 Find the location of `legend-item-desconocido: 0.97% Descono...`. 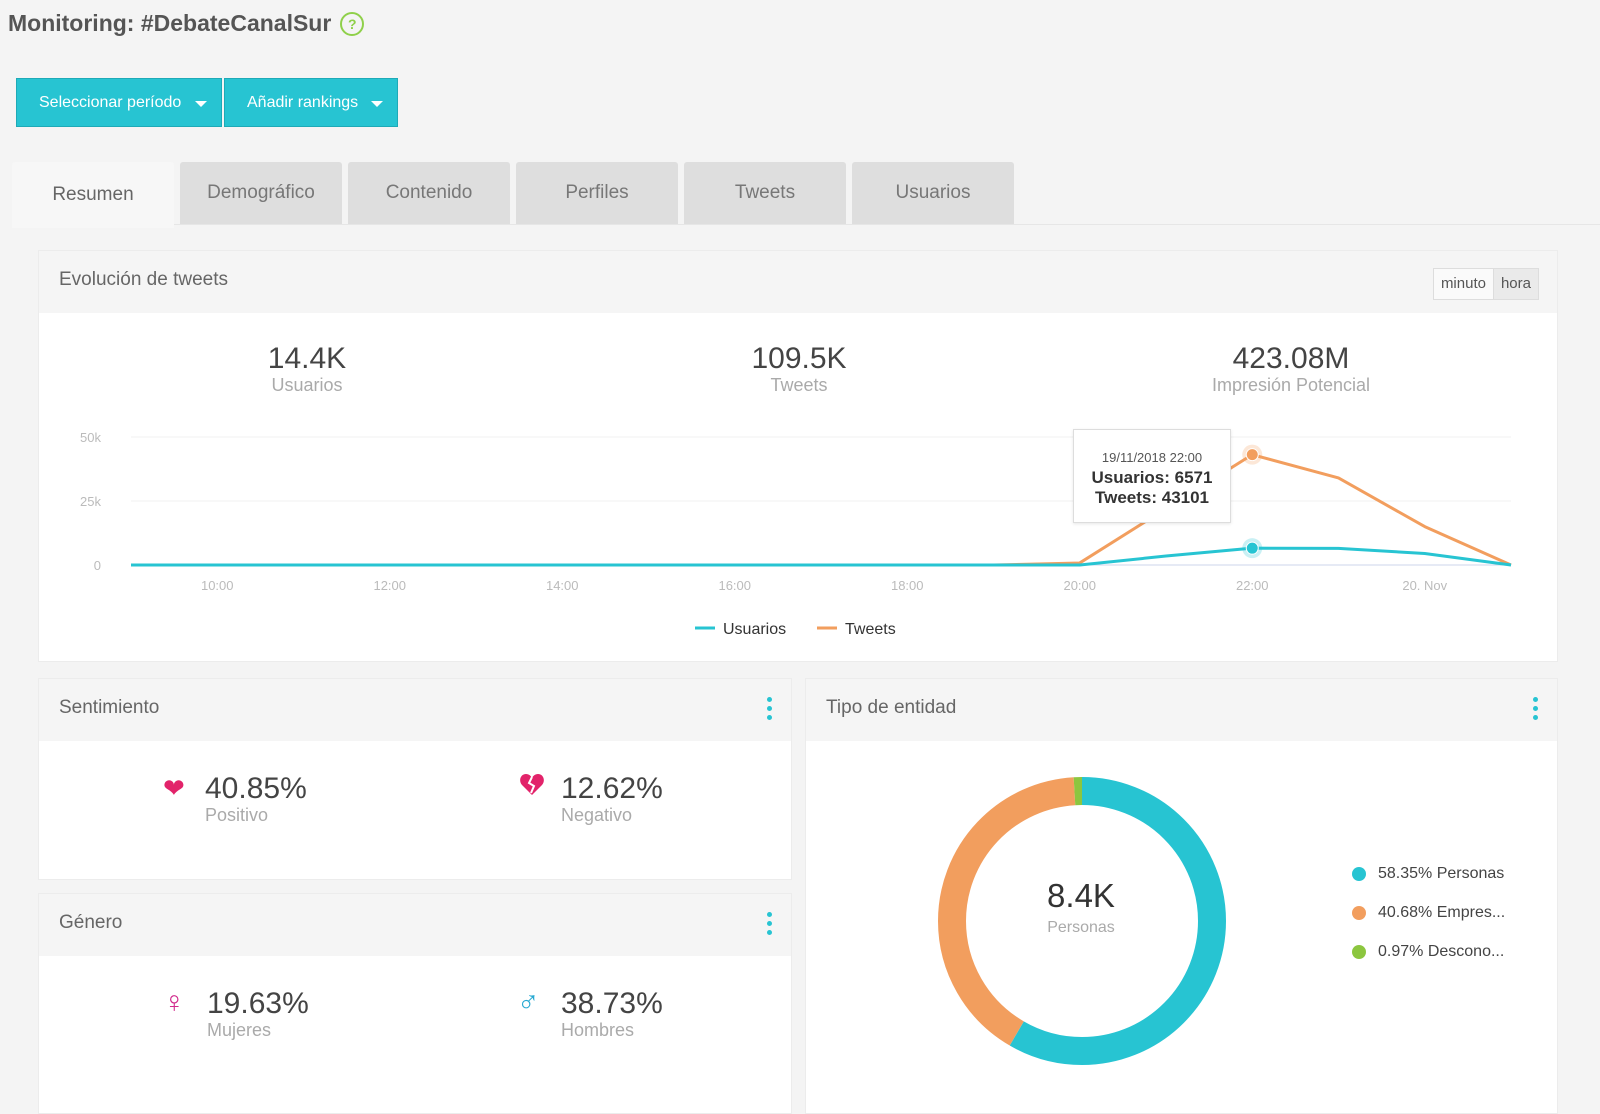

legend-item-desconocido: 0.97% Descono... is located at coordinates (1428, 952).